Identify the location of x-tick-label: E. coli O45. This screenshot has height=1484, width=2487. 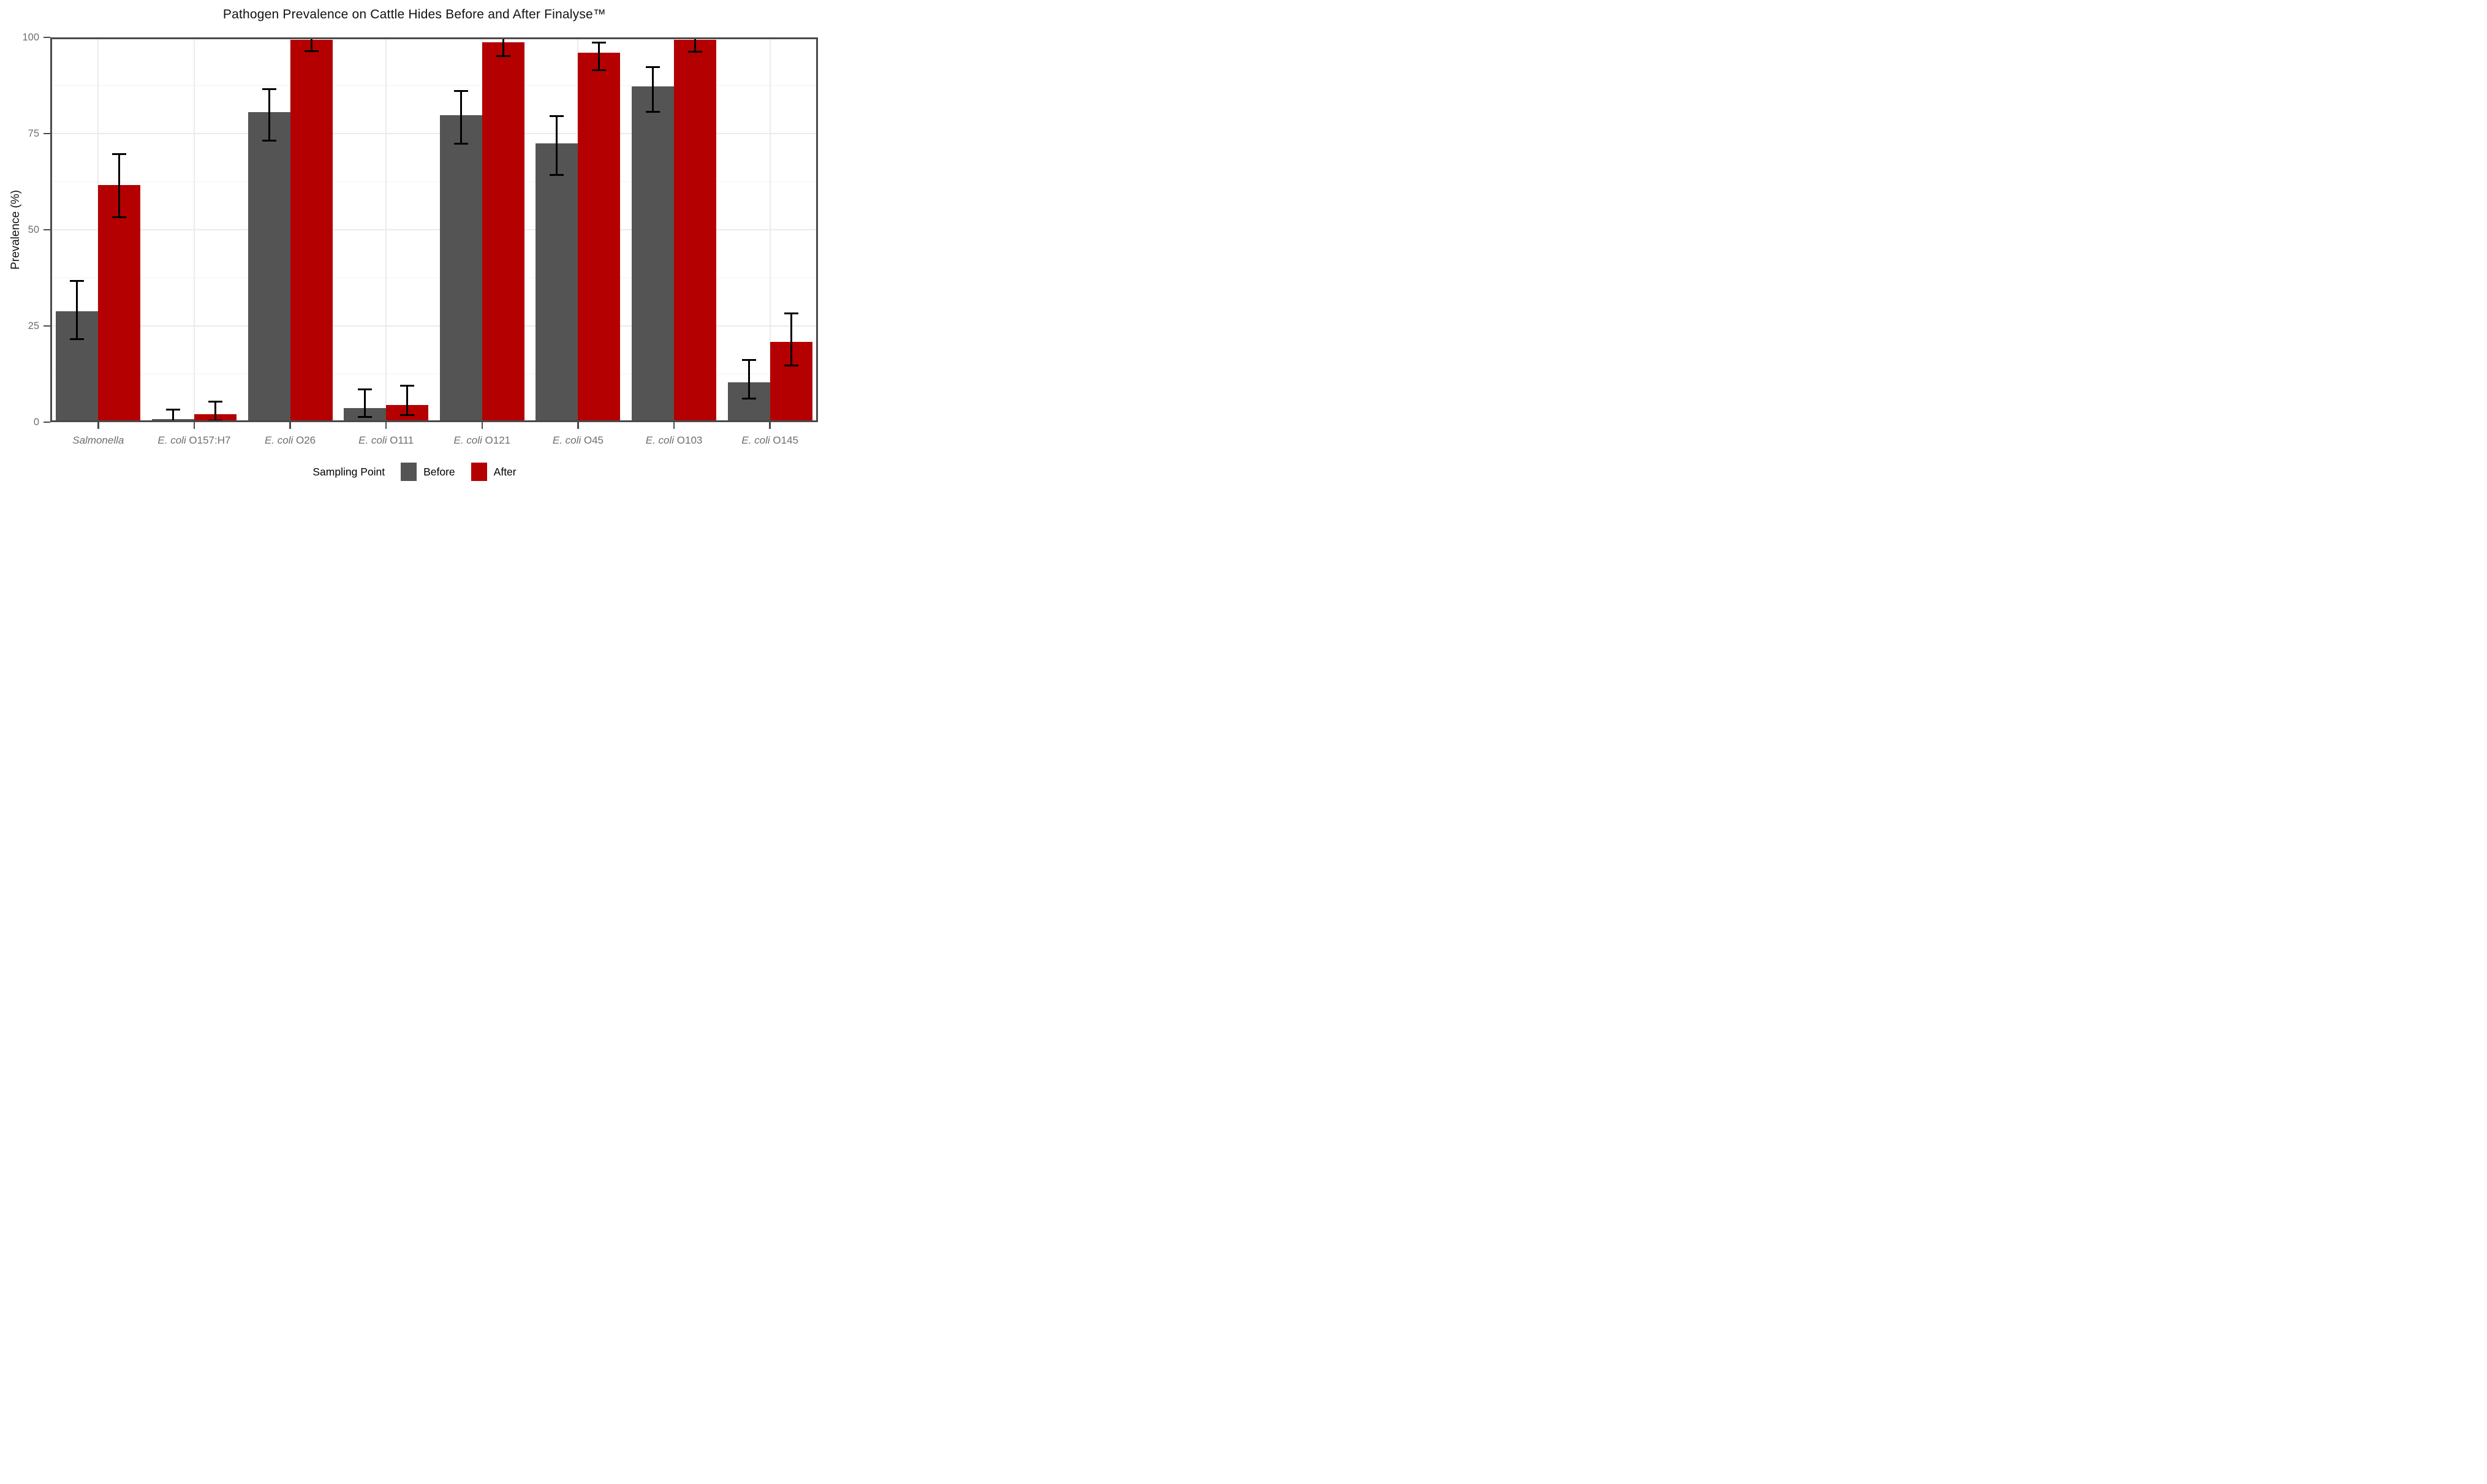
(578, 440).